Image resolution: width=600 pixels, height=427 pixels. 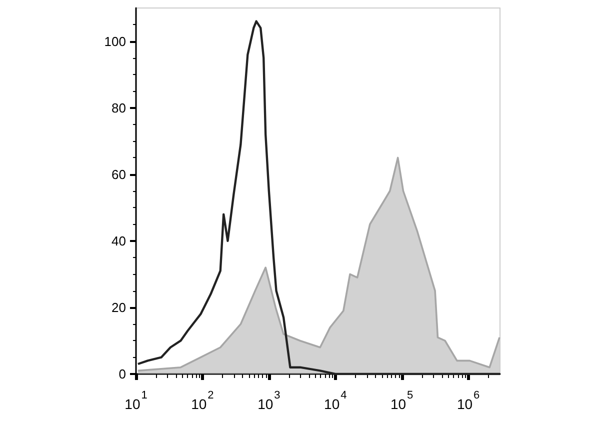 What do you see at coordinates (119, 174) in the screenshot?
I see `y-tick-label: 60` at bounding box center [119, 174].